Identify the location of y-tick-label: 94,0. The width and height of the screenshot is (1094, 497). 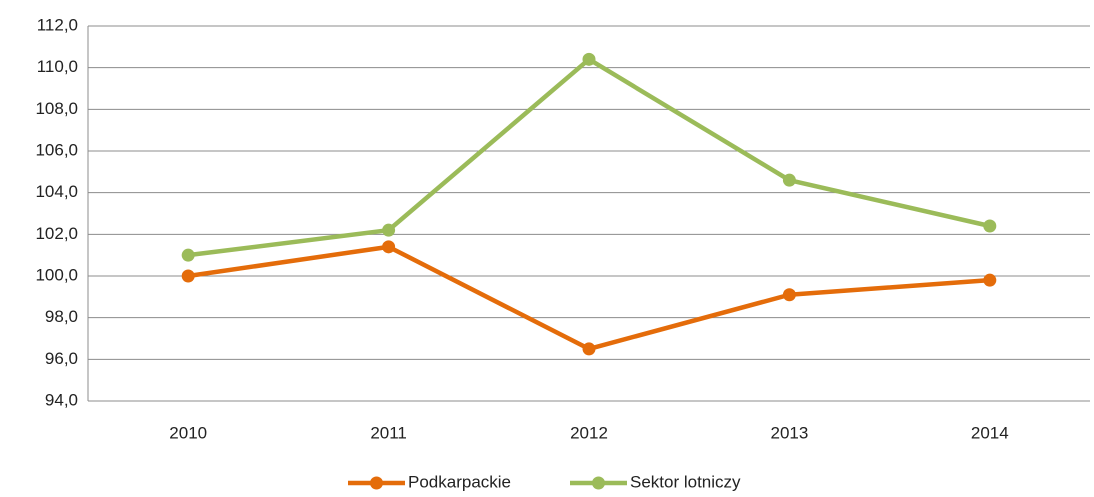
(61, 399).